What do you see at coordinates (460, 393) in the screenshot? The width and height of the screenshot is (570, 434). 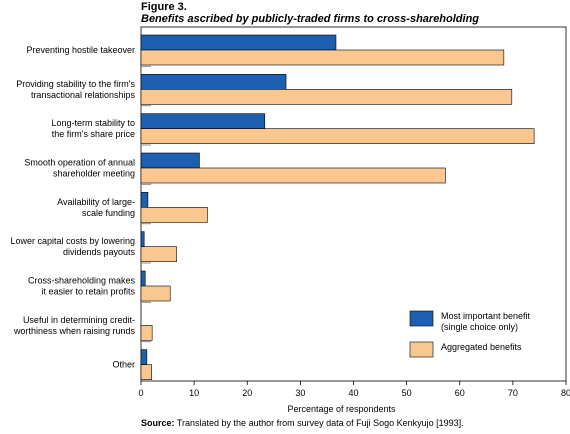 I see `x-tick-label: 60` at bounding box center [460, 393].